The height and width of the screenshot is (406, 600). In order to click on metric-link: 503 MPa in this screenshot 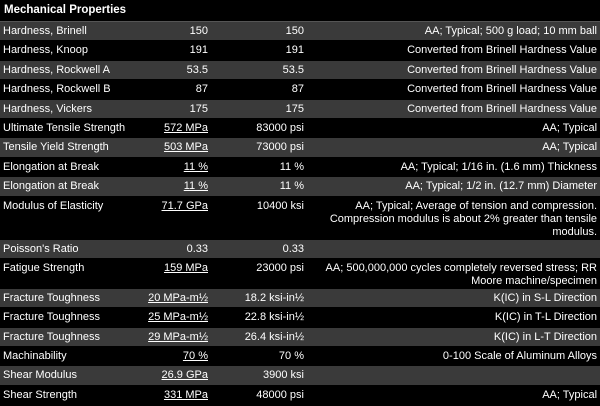, I will do `click(185, 147)`.